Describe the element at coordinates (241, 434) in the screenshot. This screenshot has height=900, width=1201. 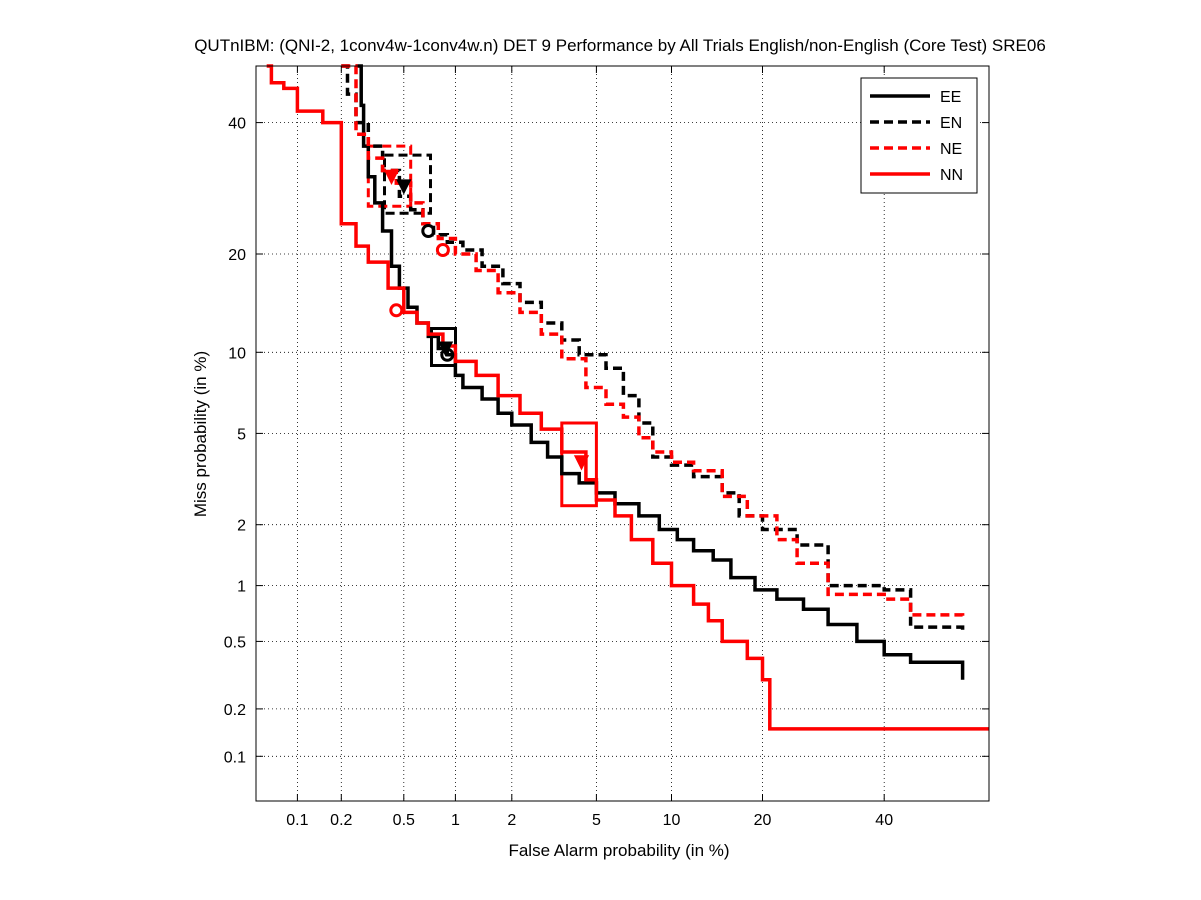
I see `y-tick-label: 5` at that location.